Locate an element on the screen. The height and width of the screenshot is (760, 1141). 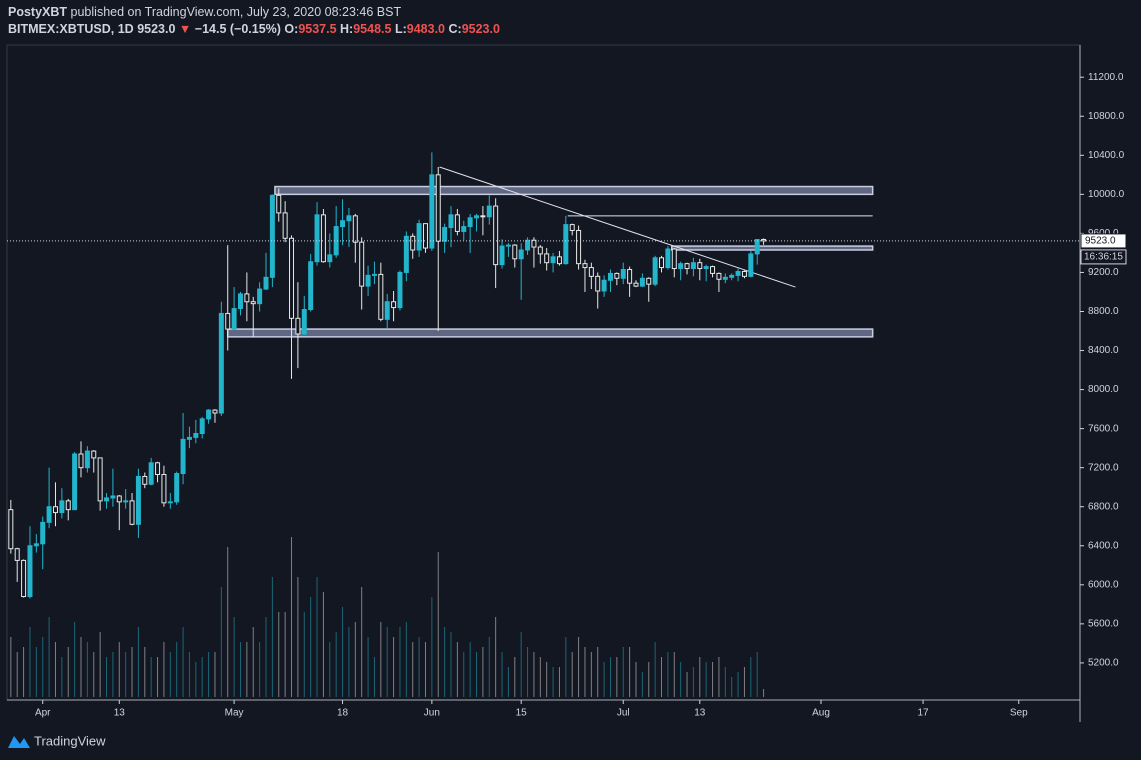
publisher: PostyXBT is located at coordinates (37, 12).